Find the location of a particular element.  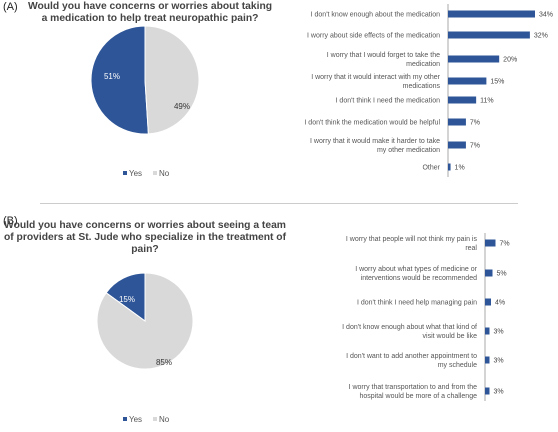

bar-value-label: 5% is located at coordinates (502, 274).